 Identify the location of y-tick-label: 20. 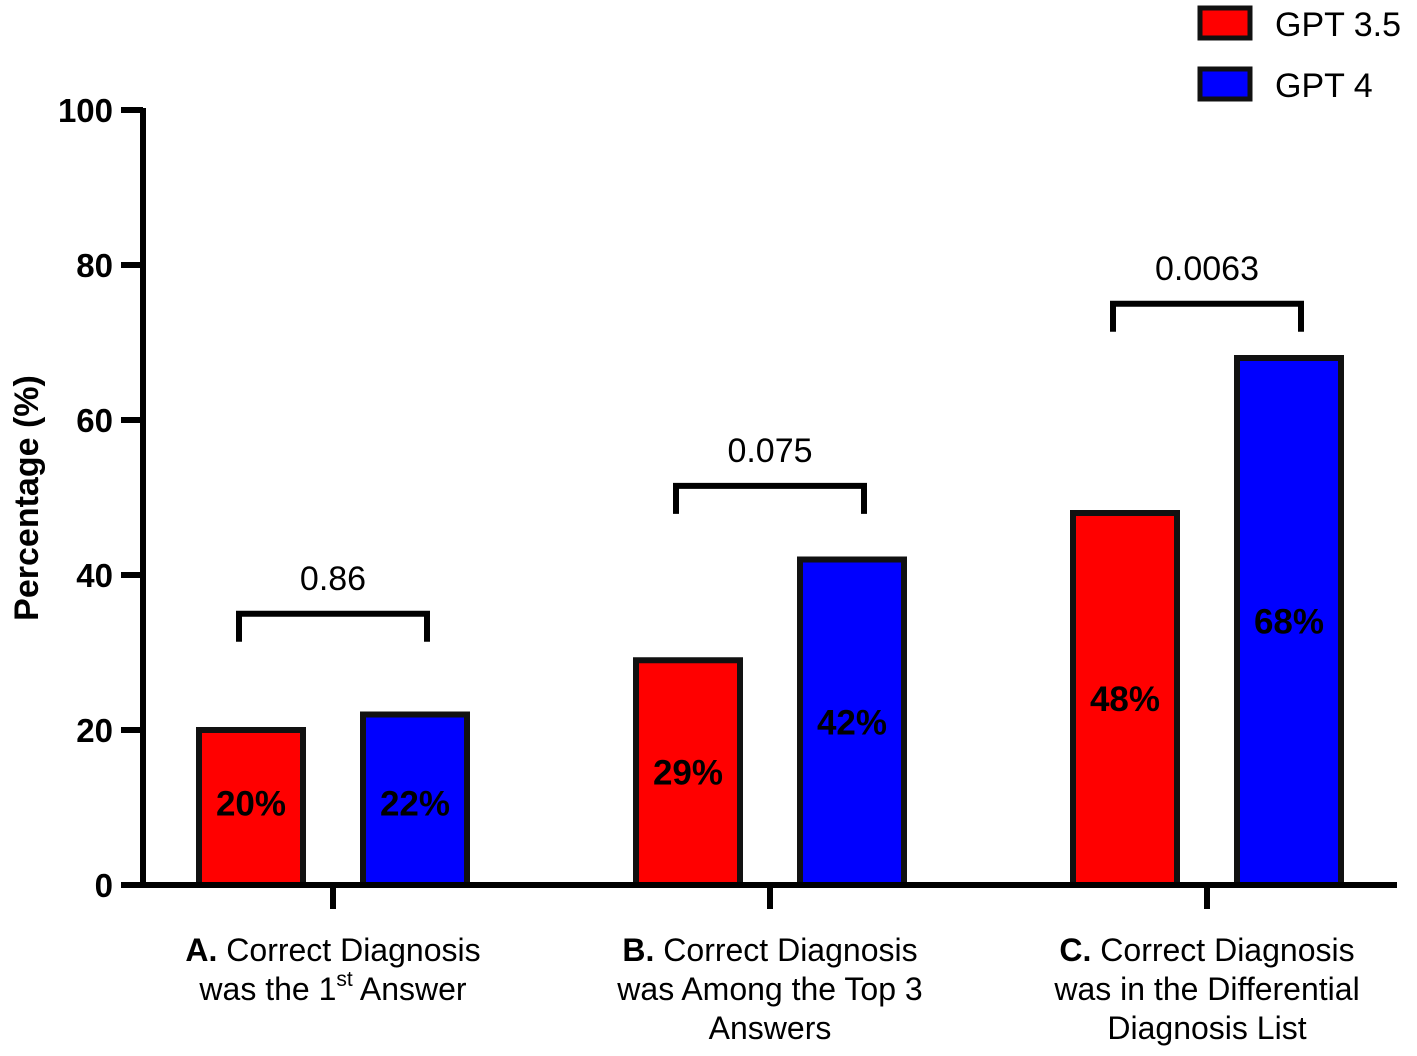
(94, 730).